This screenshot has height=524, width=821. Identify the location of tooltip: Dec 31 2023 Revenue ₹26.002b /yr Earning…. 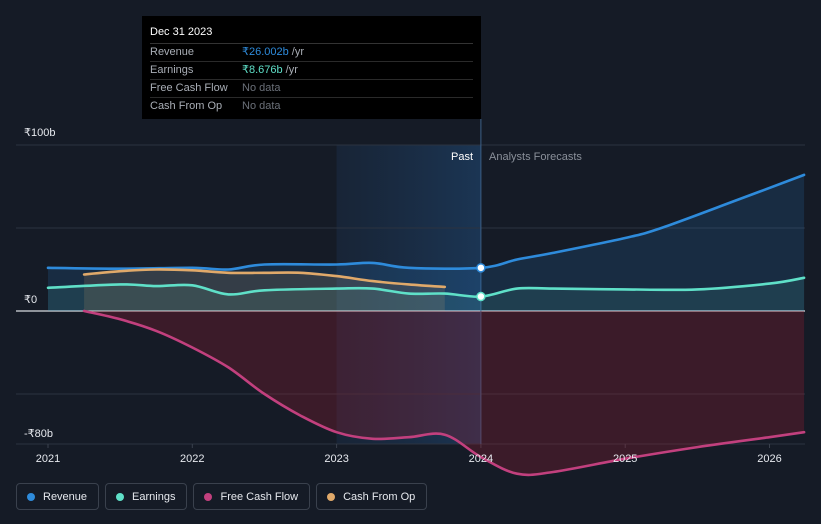
(311, 67).